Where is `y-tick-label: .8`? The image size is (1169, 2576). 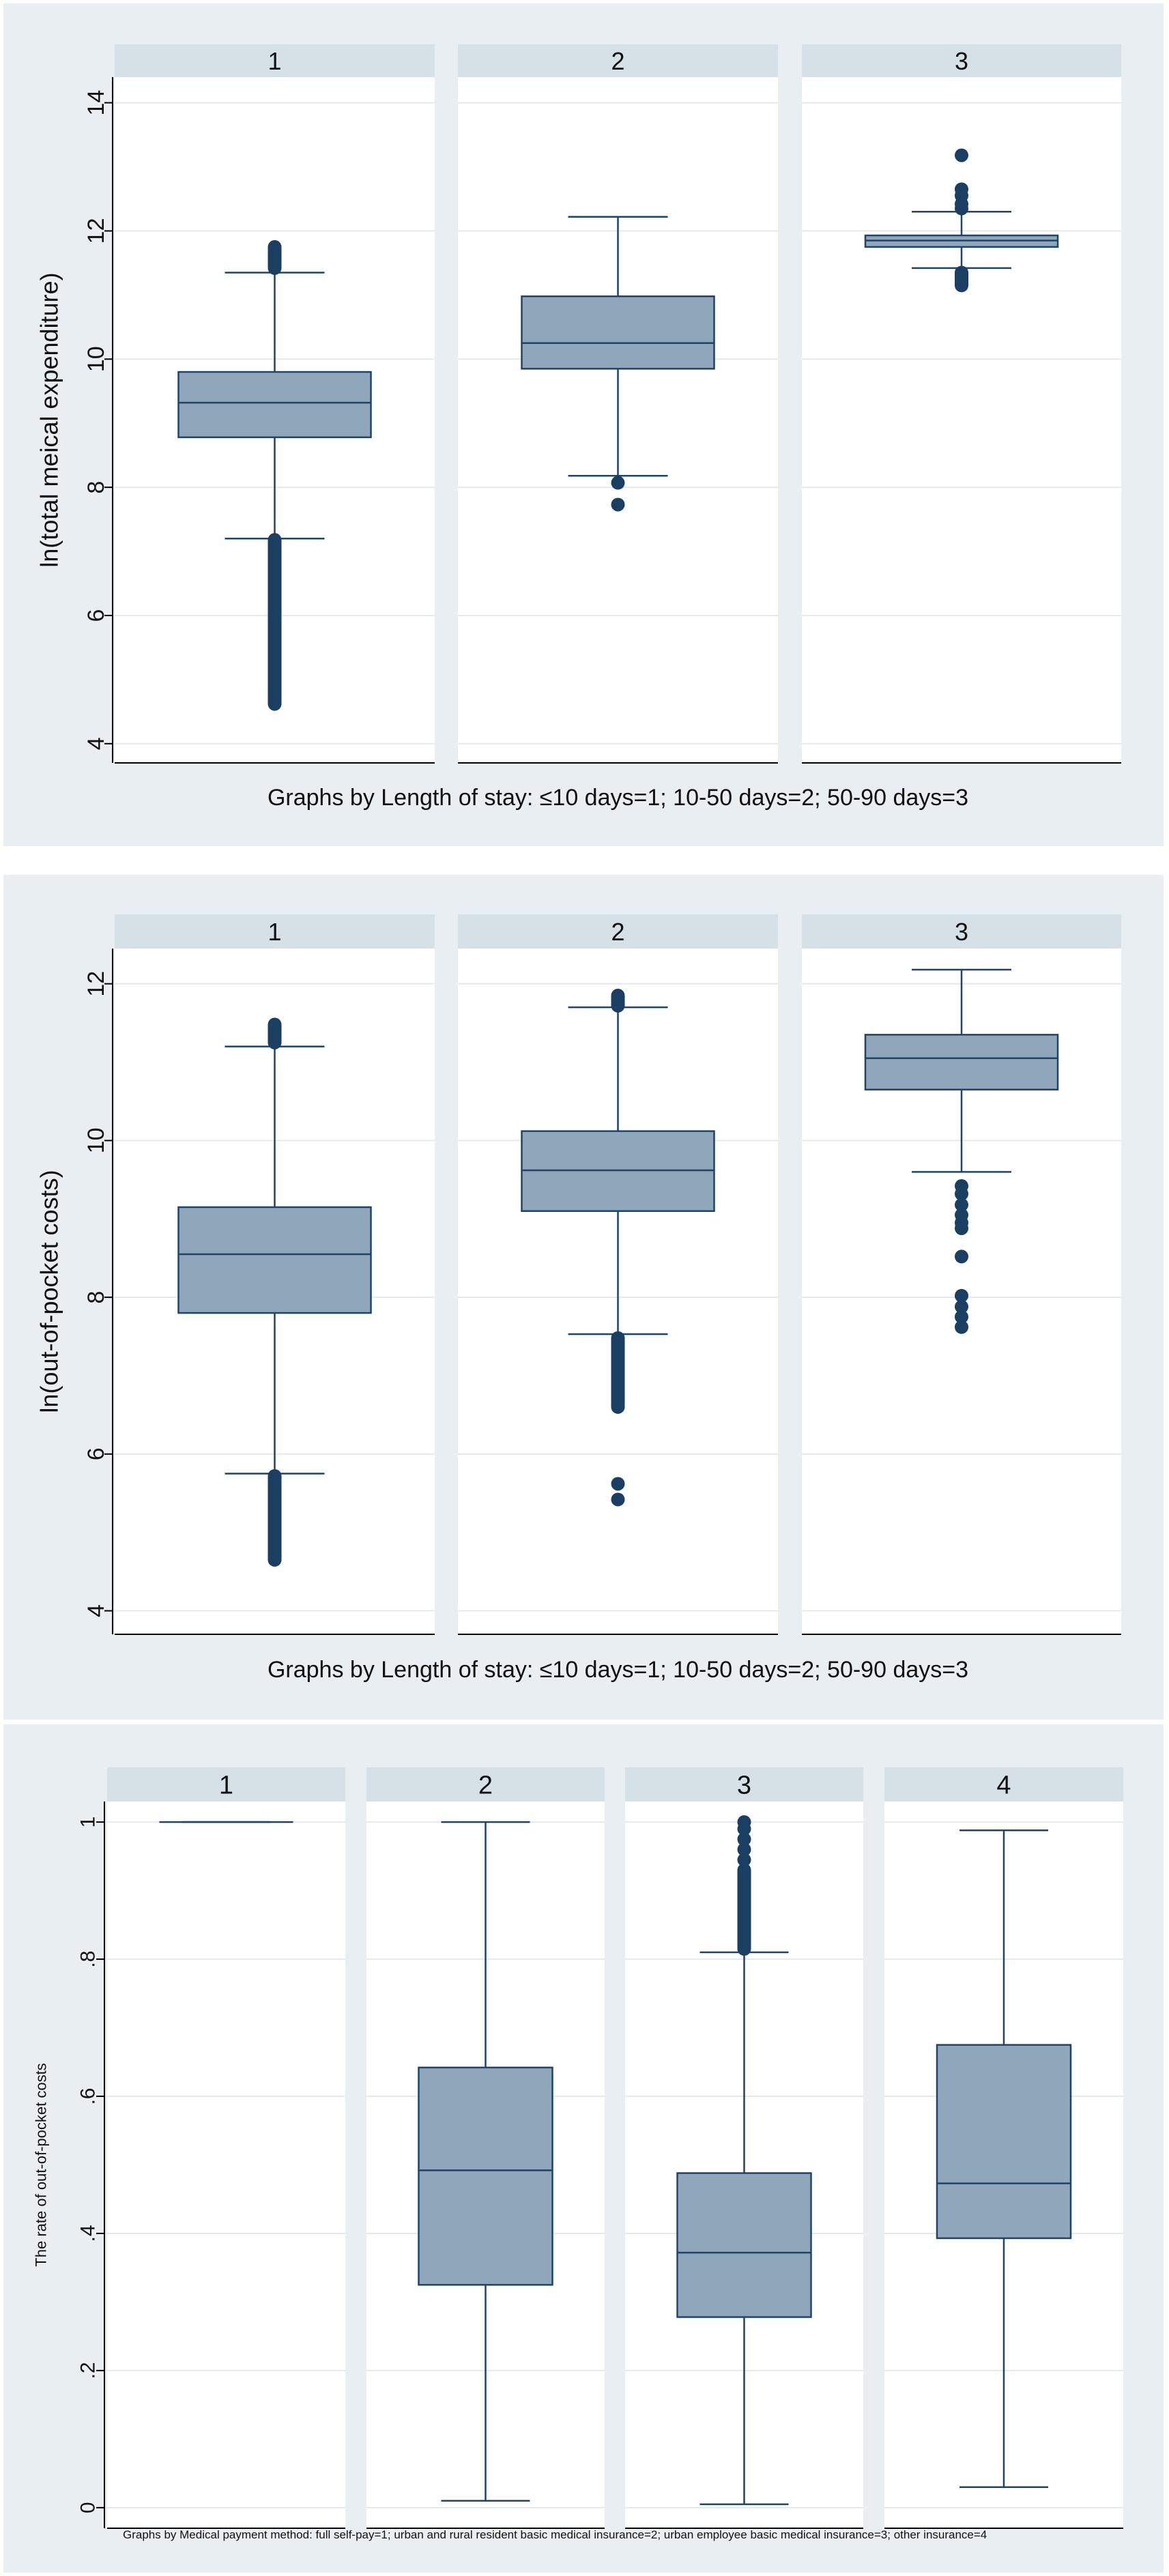 y-tick-label: .8 is located at coordinates (88, 1959).